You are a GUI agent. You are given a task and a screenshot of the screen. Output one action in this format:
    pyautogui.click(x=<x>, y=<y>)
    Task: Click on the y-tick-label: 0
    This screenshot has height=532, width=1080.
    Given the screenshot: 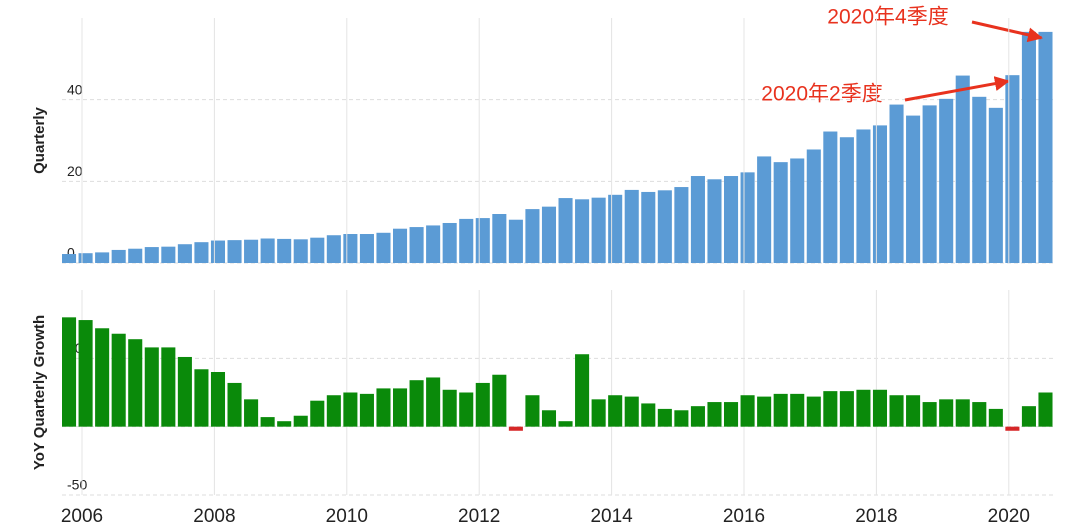 What is the action you would take?
    pyautogui.click(x=71, y=253)
    